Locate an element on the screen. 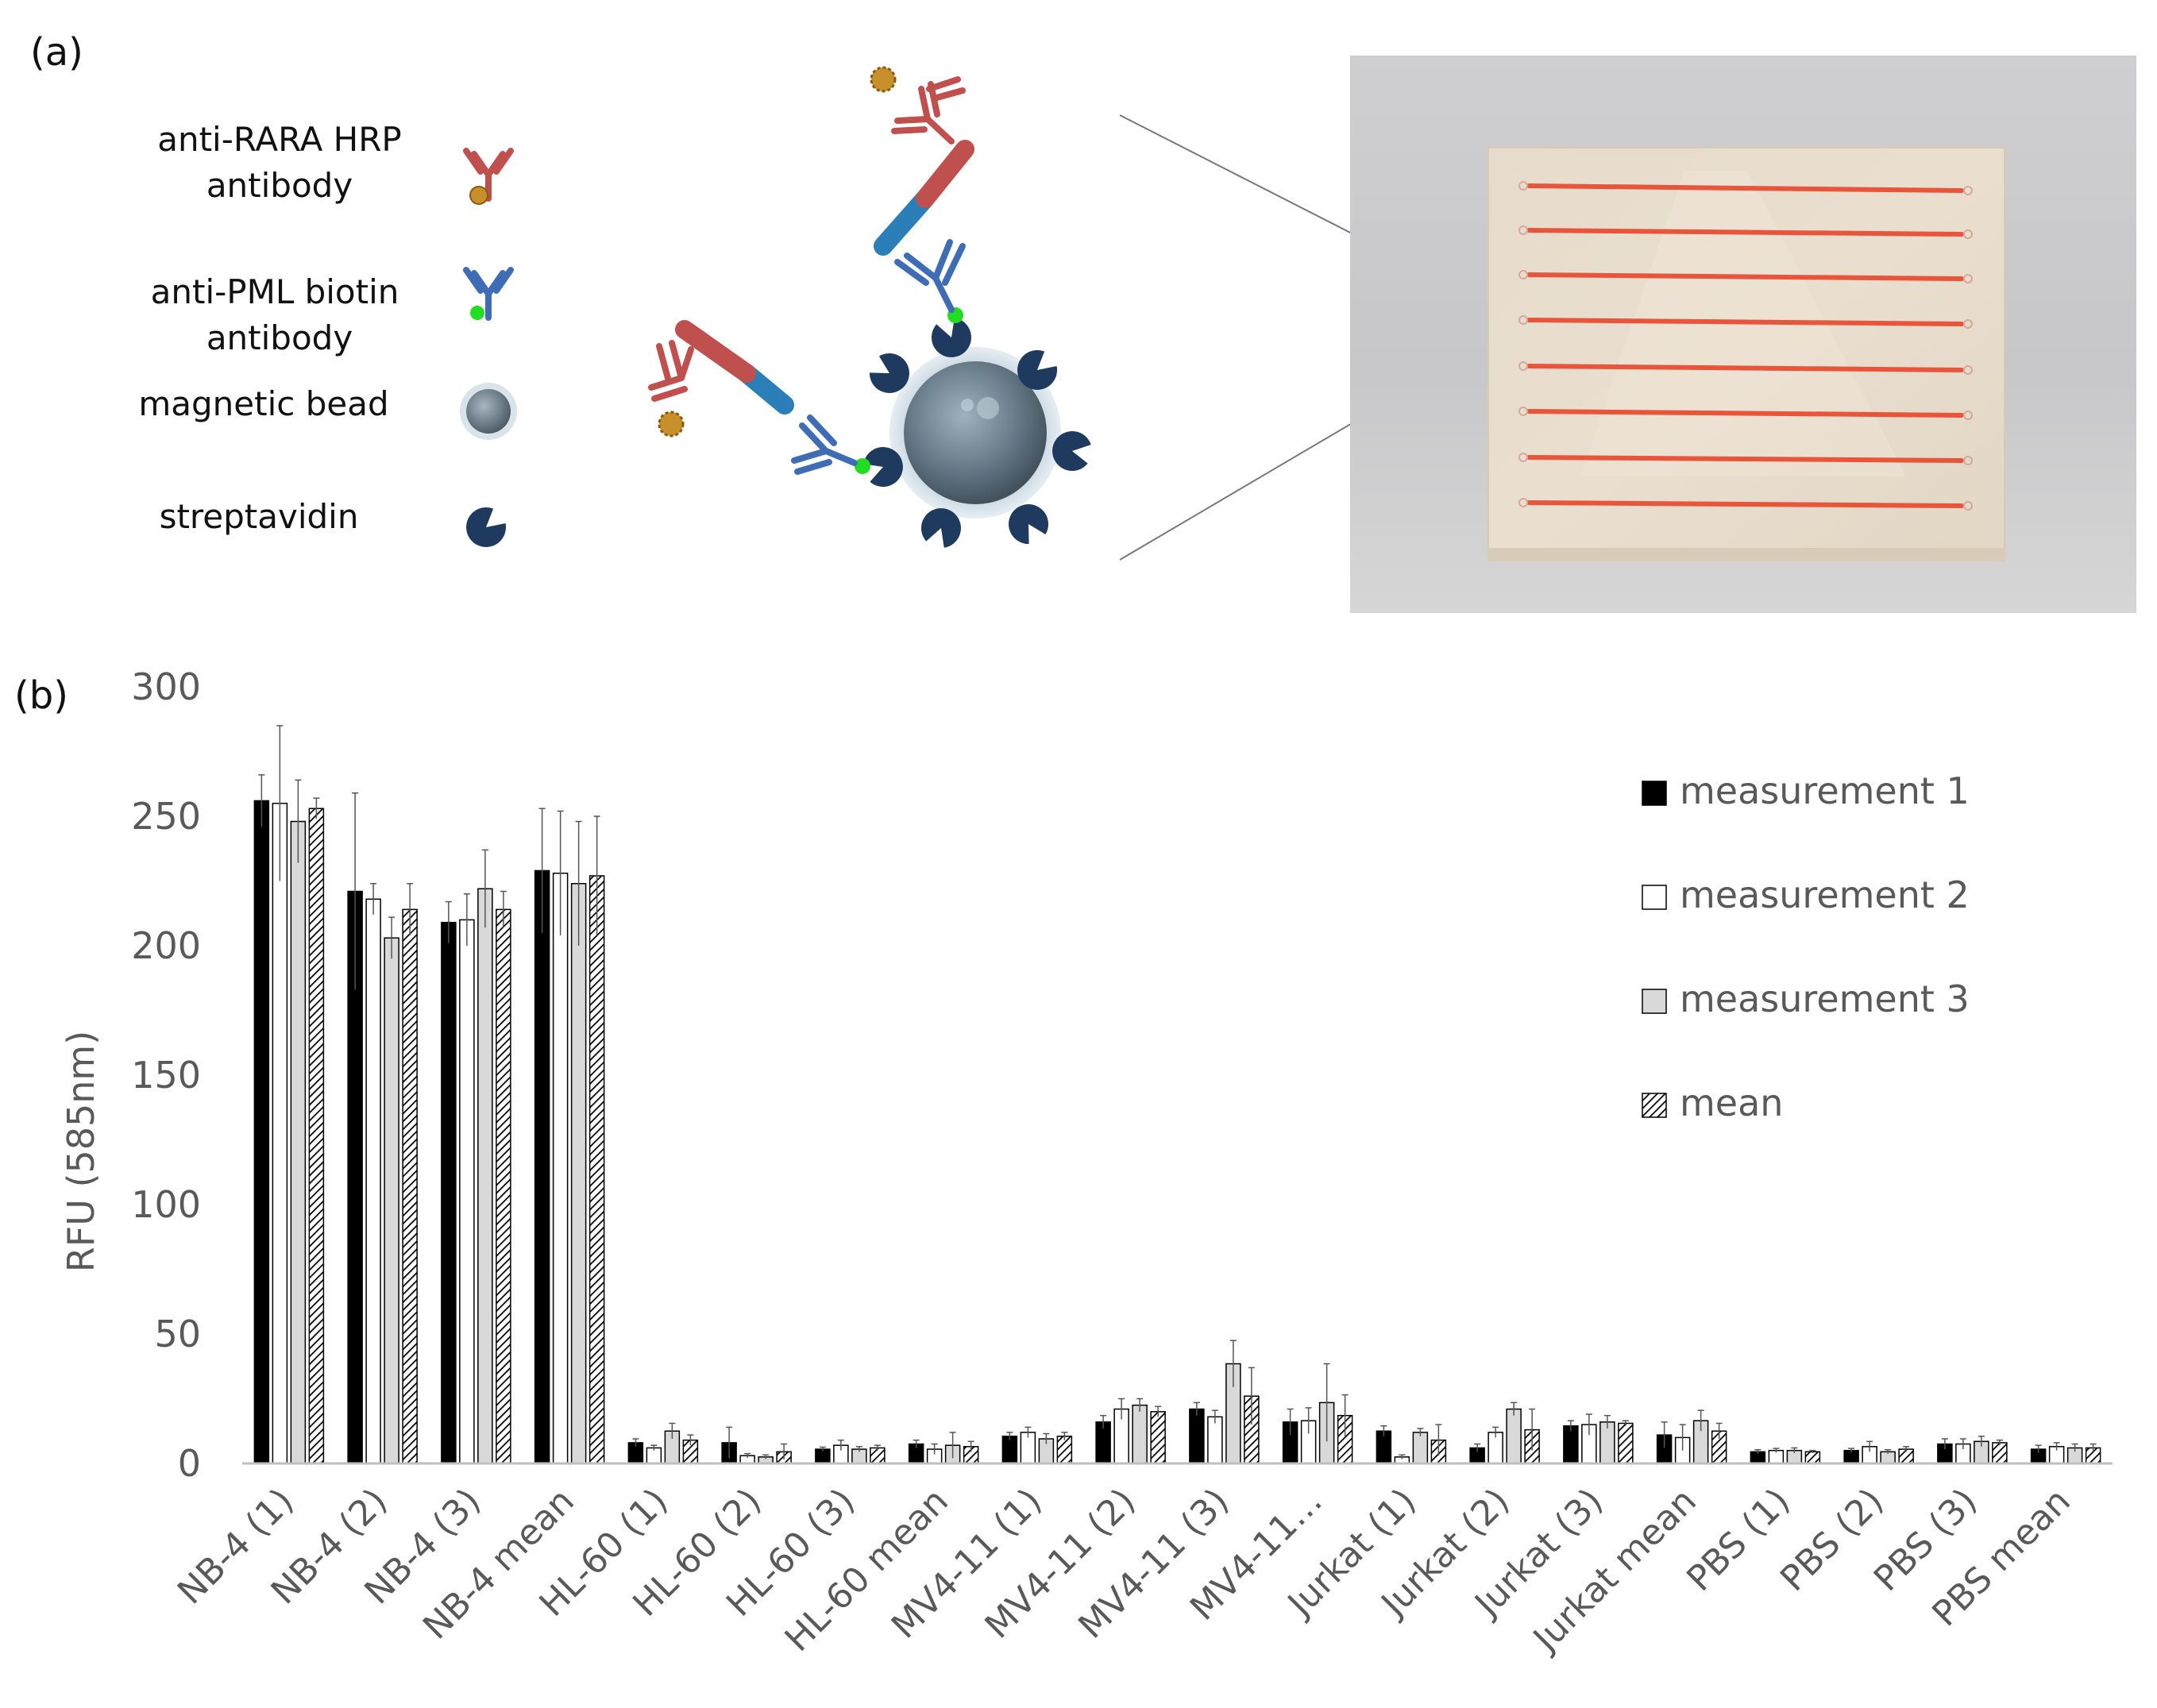  panel-b-label: (b) is located at coordinates (41, 696).